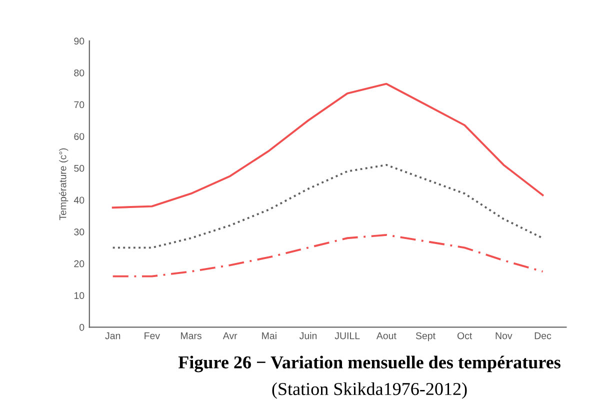 This screenshot has height=409, width=596. What do you see at coordinates (308, 336) in the screenshot?
I see `x-tick-label: Juin` at bounding box center [308, 336].